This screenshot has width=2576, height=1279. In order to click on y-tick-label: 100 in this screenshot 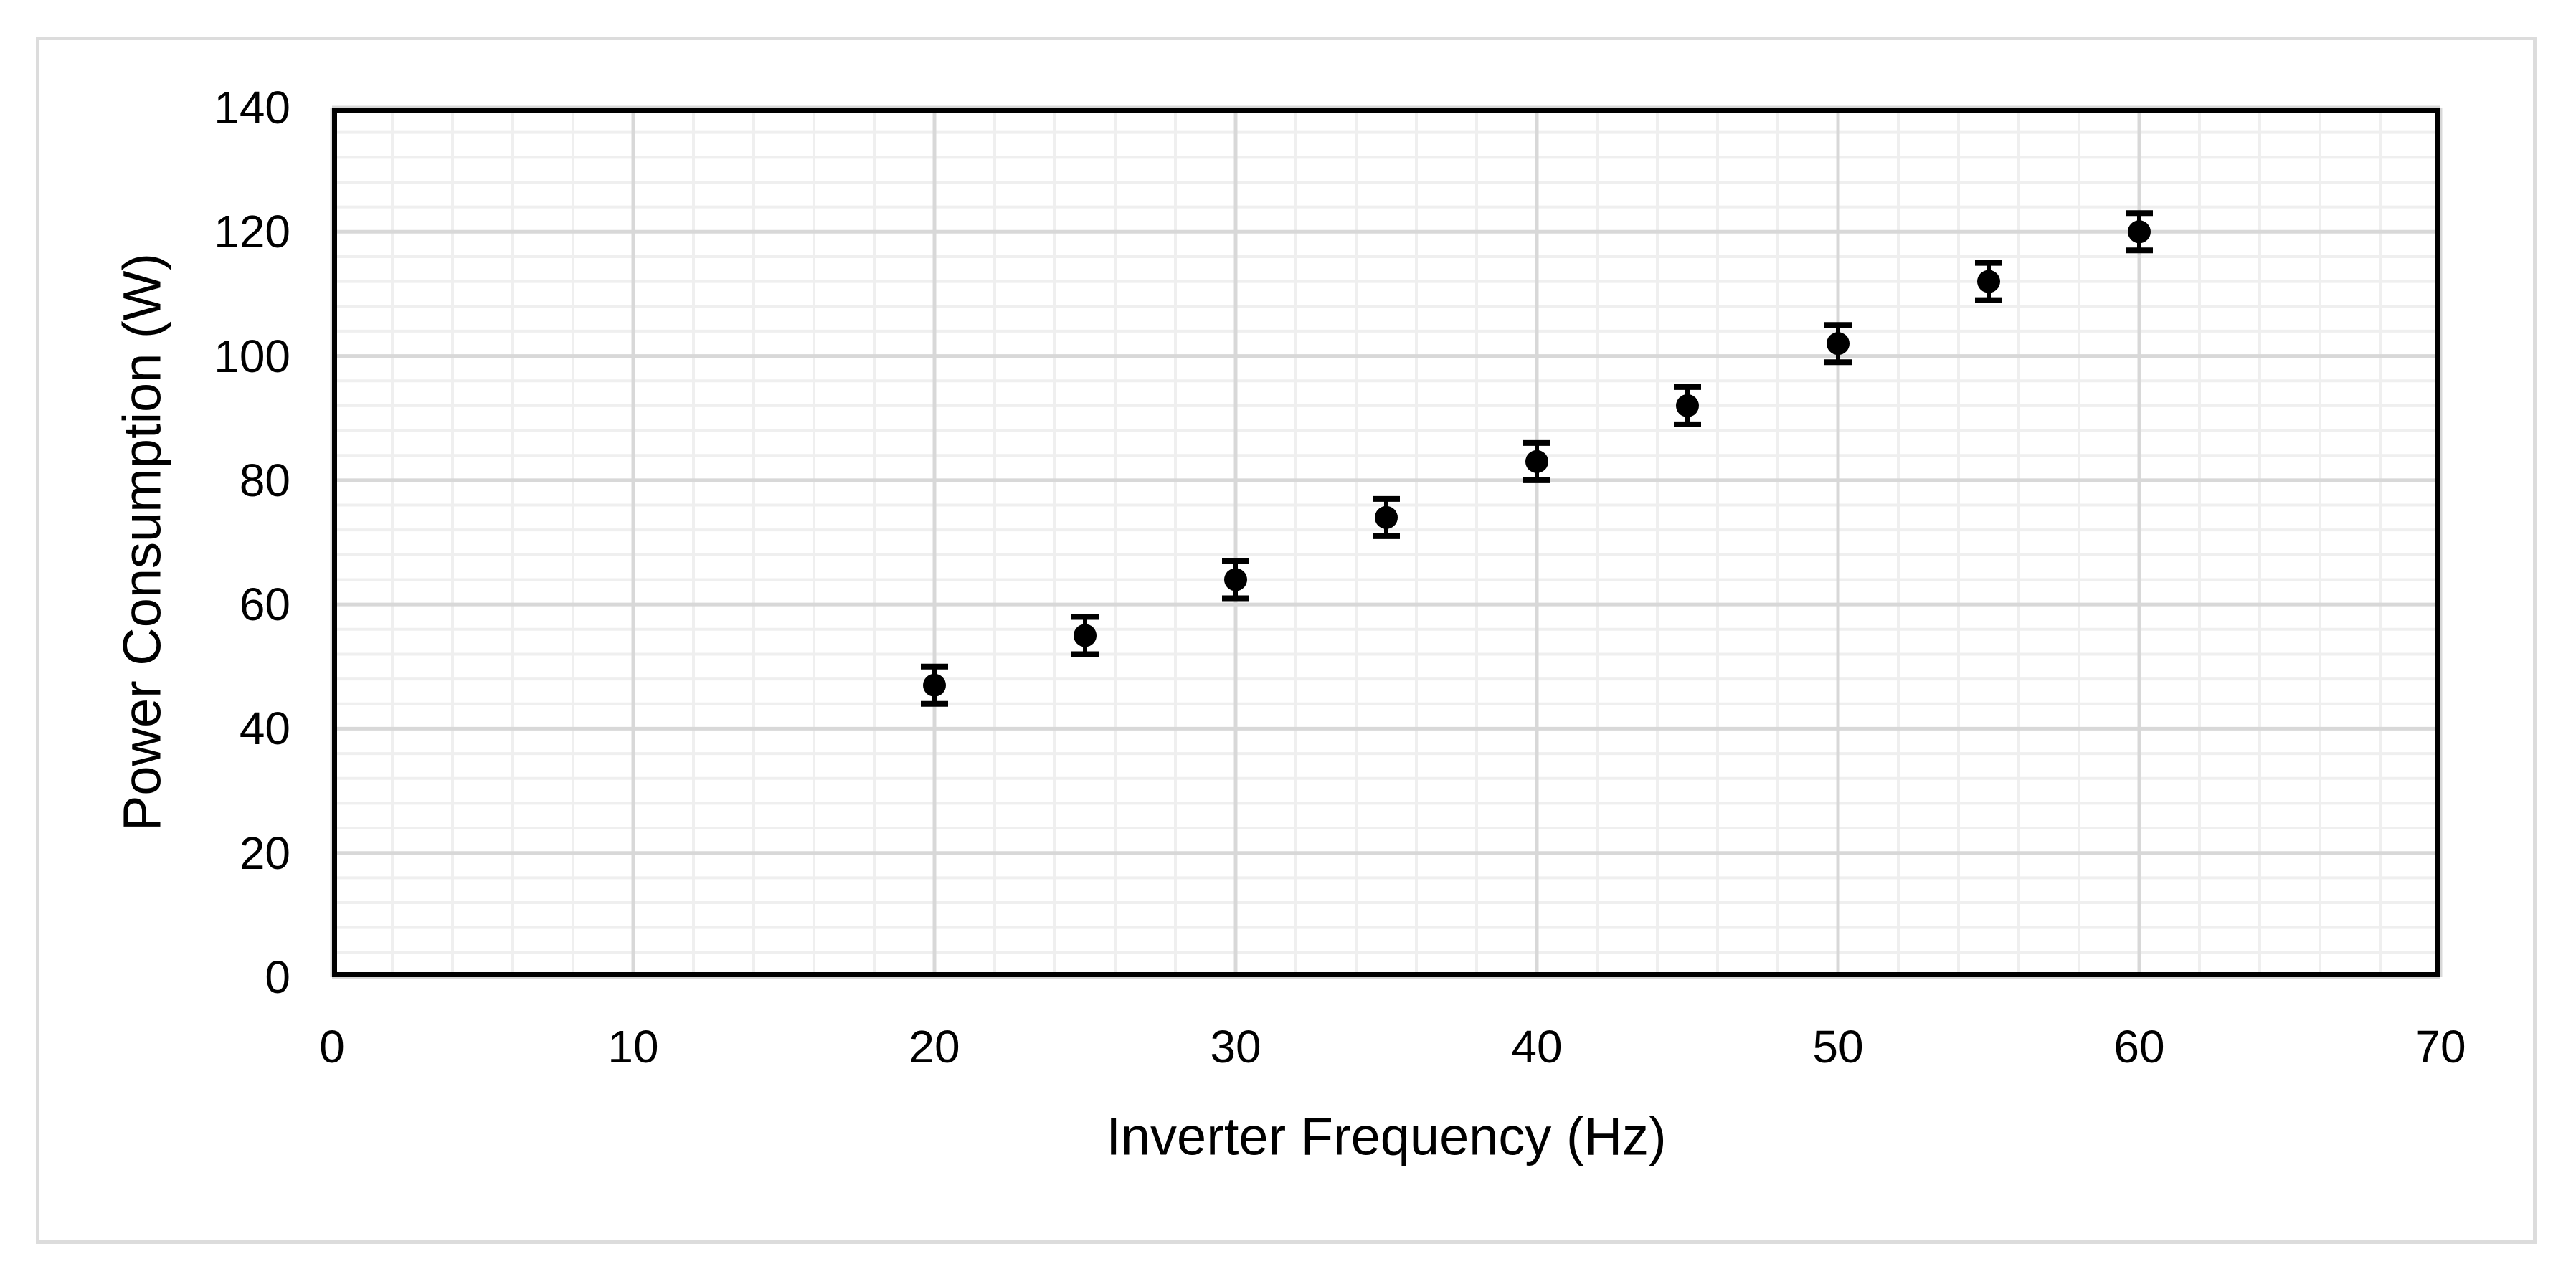, I will do `click(252, 356)`.